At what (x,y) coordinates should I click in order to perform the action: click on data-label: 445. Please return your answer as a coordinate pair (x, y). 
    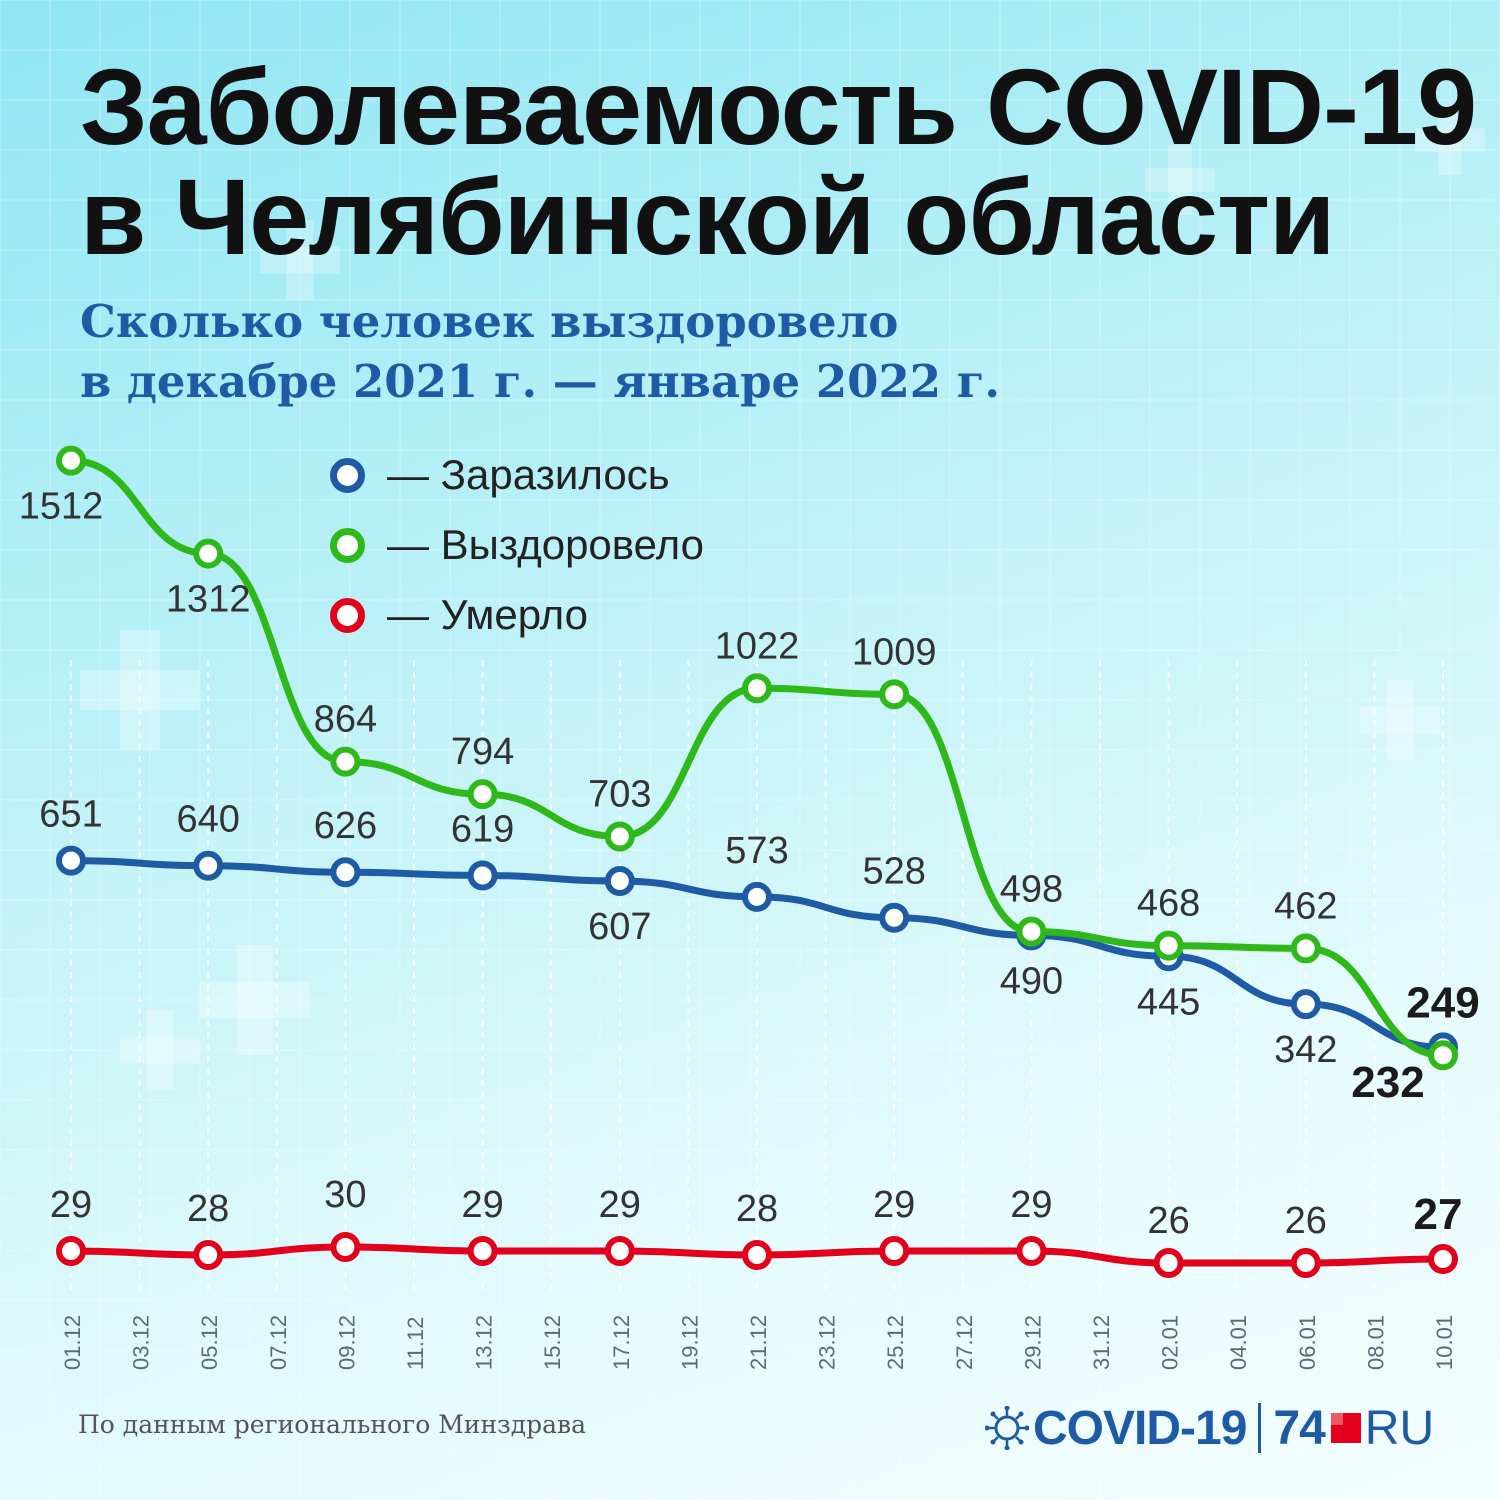
    Looking at the image, I should click on (1168, 1002).